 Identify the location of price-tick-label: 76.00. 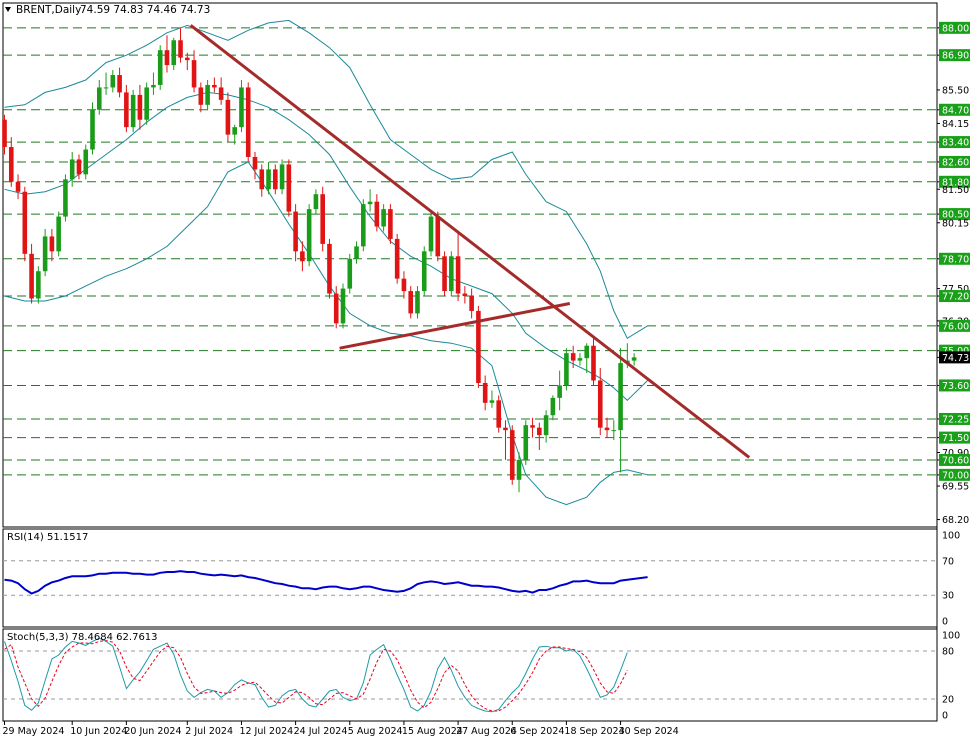
(955, 326).